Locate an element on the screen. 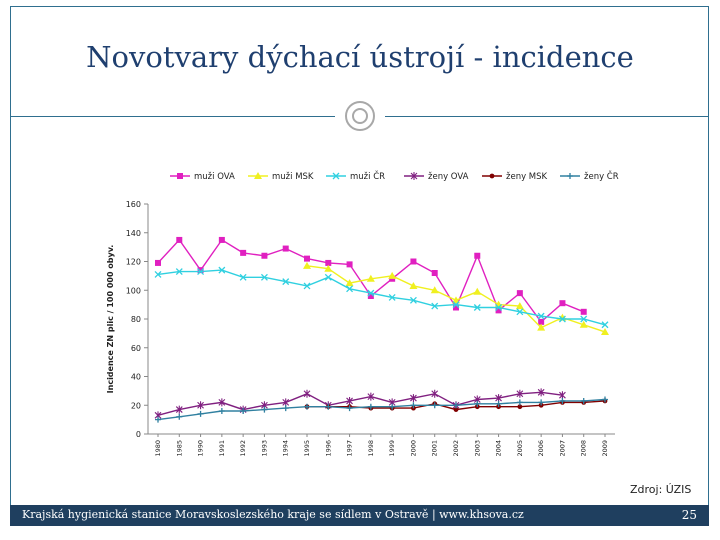 This screenshot has width=720, height=540. y-tick-label: 20 is located at coordinates (136, 405).